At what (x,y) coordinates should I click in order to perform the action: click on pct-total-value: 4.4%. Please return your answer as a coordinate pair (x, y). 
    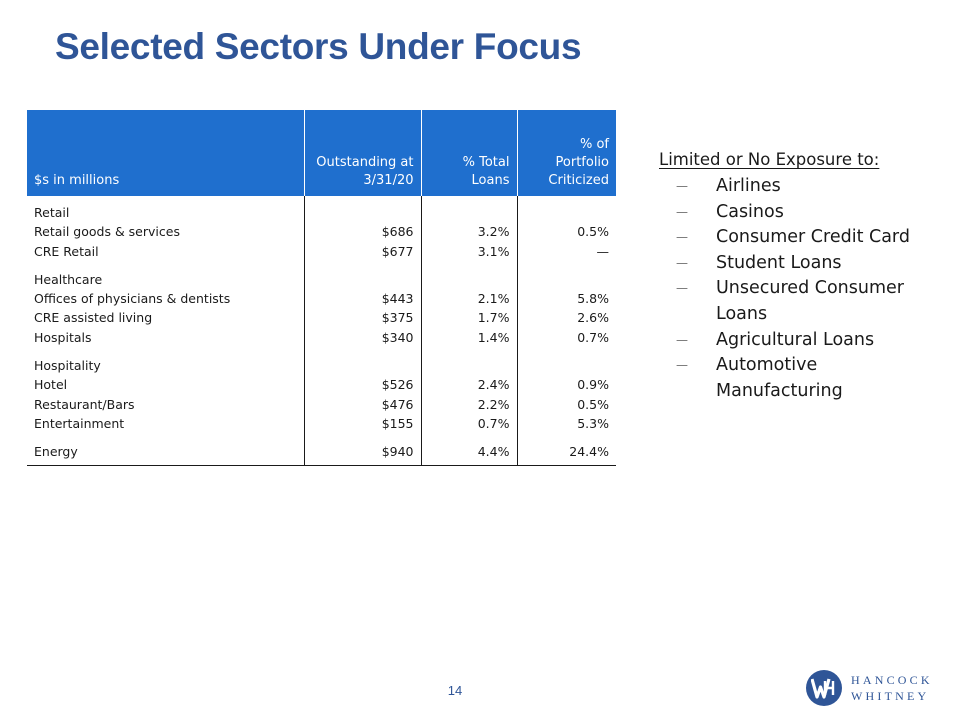
    Looking at the image, I should click on (469, 449).